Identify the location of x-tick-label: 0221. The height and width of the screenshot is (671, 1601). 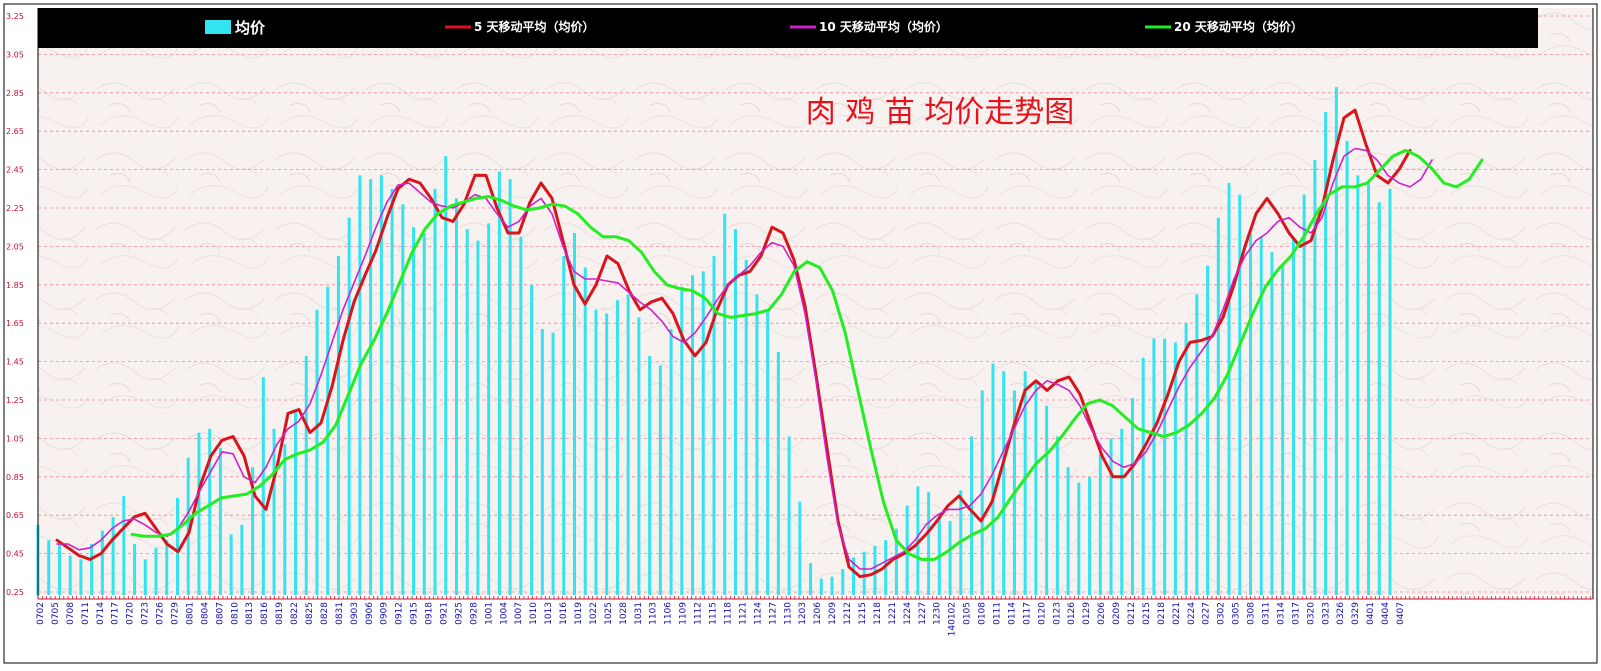
(1177, 613).